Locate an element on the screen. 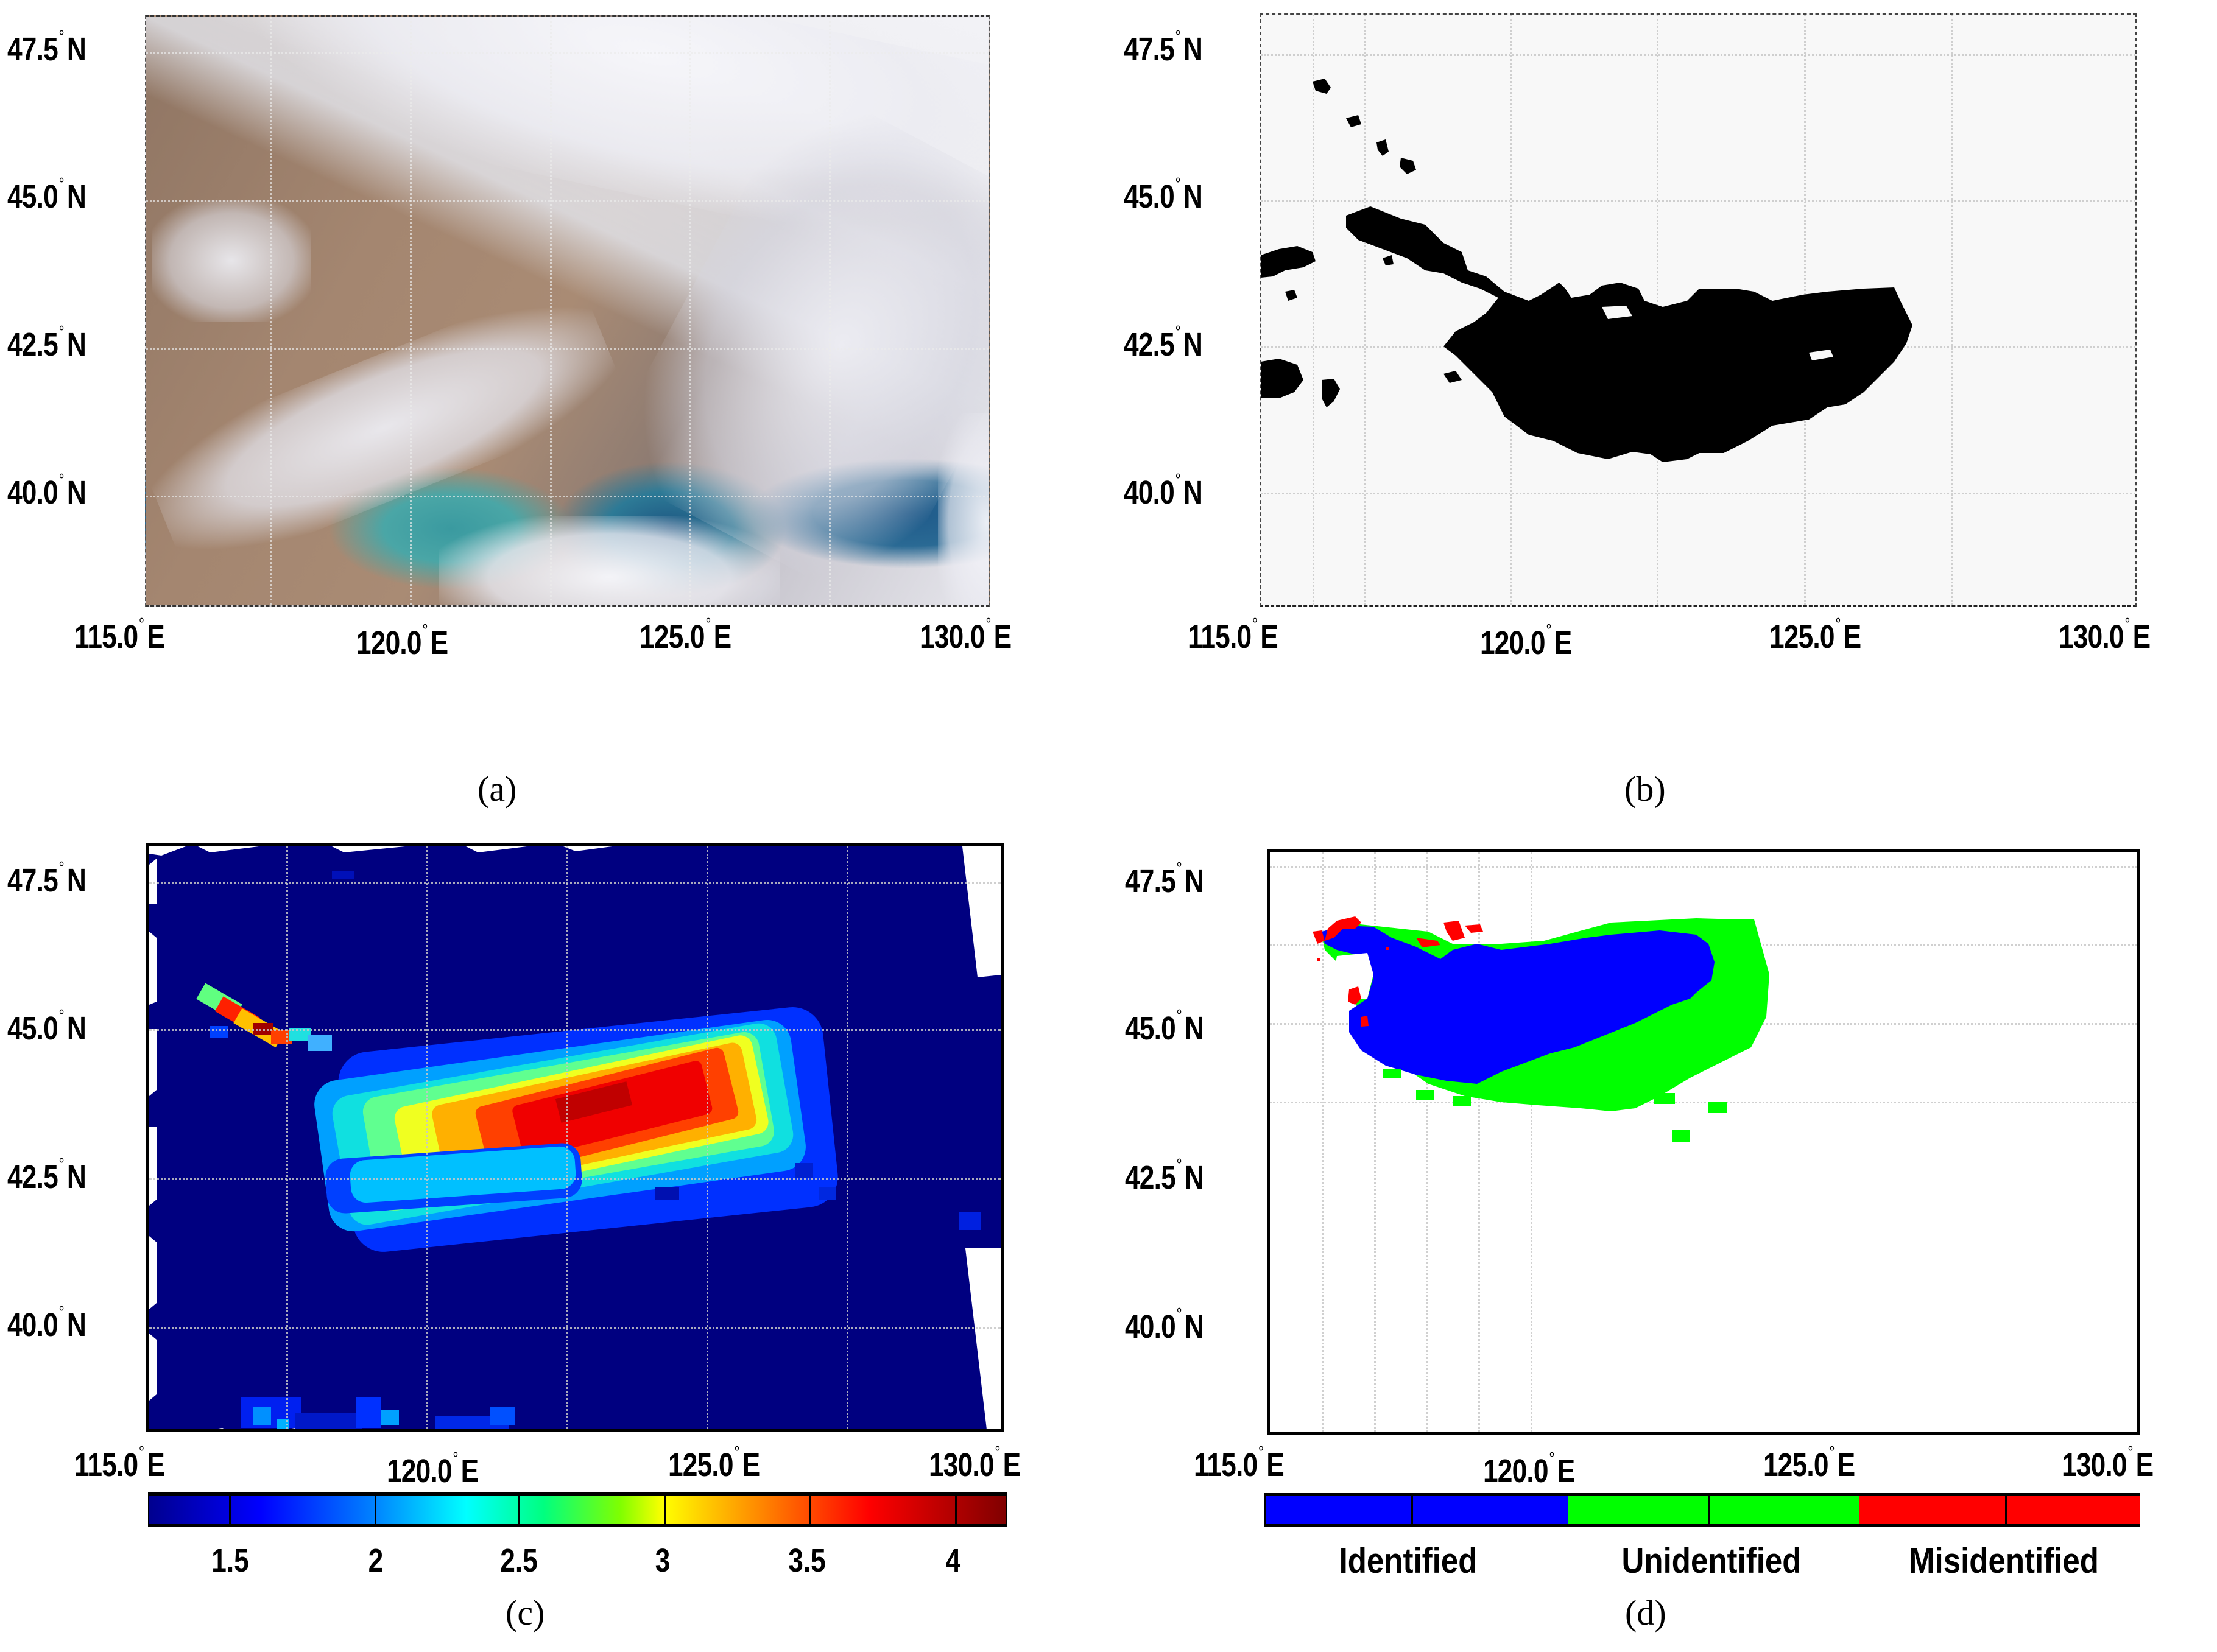 The width and height of the screenshot is (2217, 1652). colorbar-tick-label: 3.5 is located at coordinates (807, 1561).